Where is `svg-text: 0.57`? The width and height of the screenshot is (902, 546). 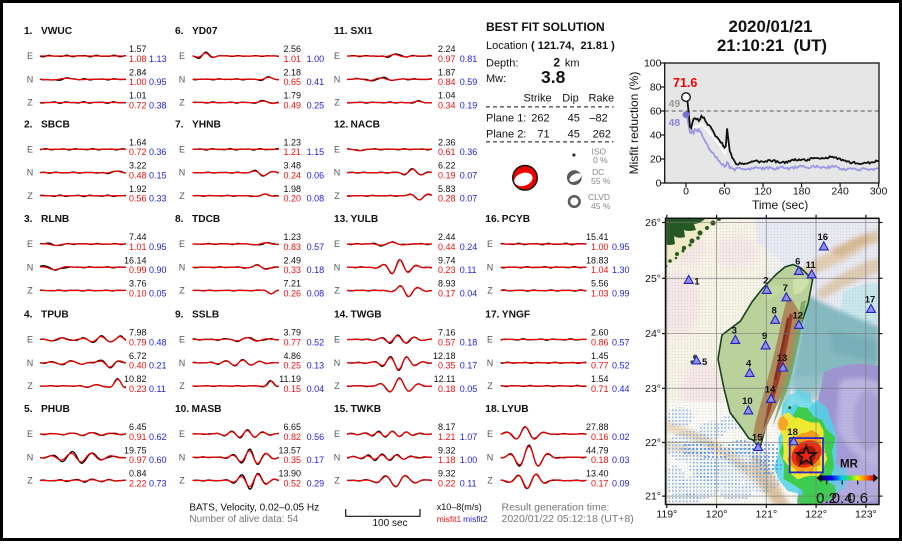
svg-text: 0.57 is located at coordinates (621, 342).